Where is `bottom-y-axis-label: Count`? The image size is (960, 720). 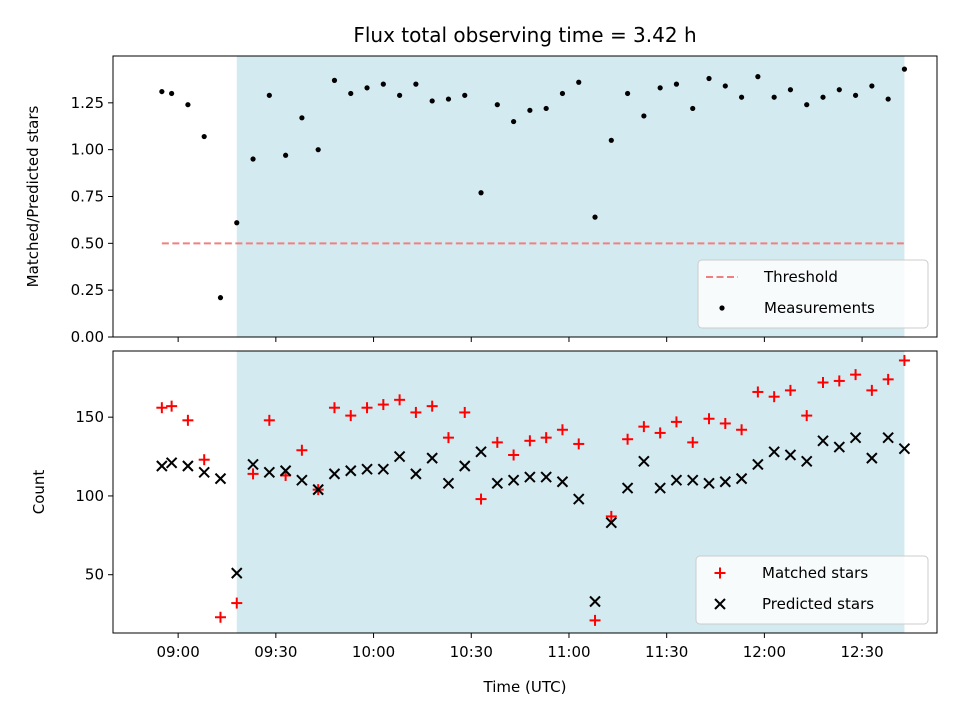 bottom-y-axis-label: Count is located at coordinates (39, 492).